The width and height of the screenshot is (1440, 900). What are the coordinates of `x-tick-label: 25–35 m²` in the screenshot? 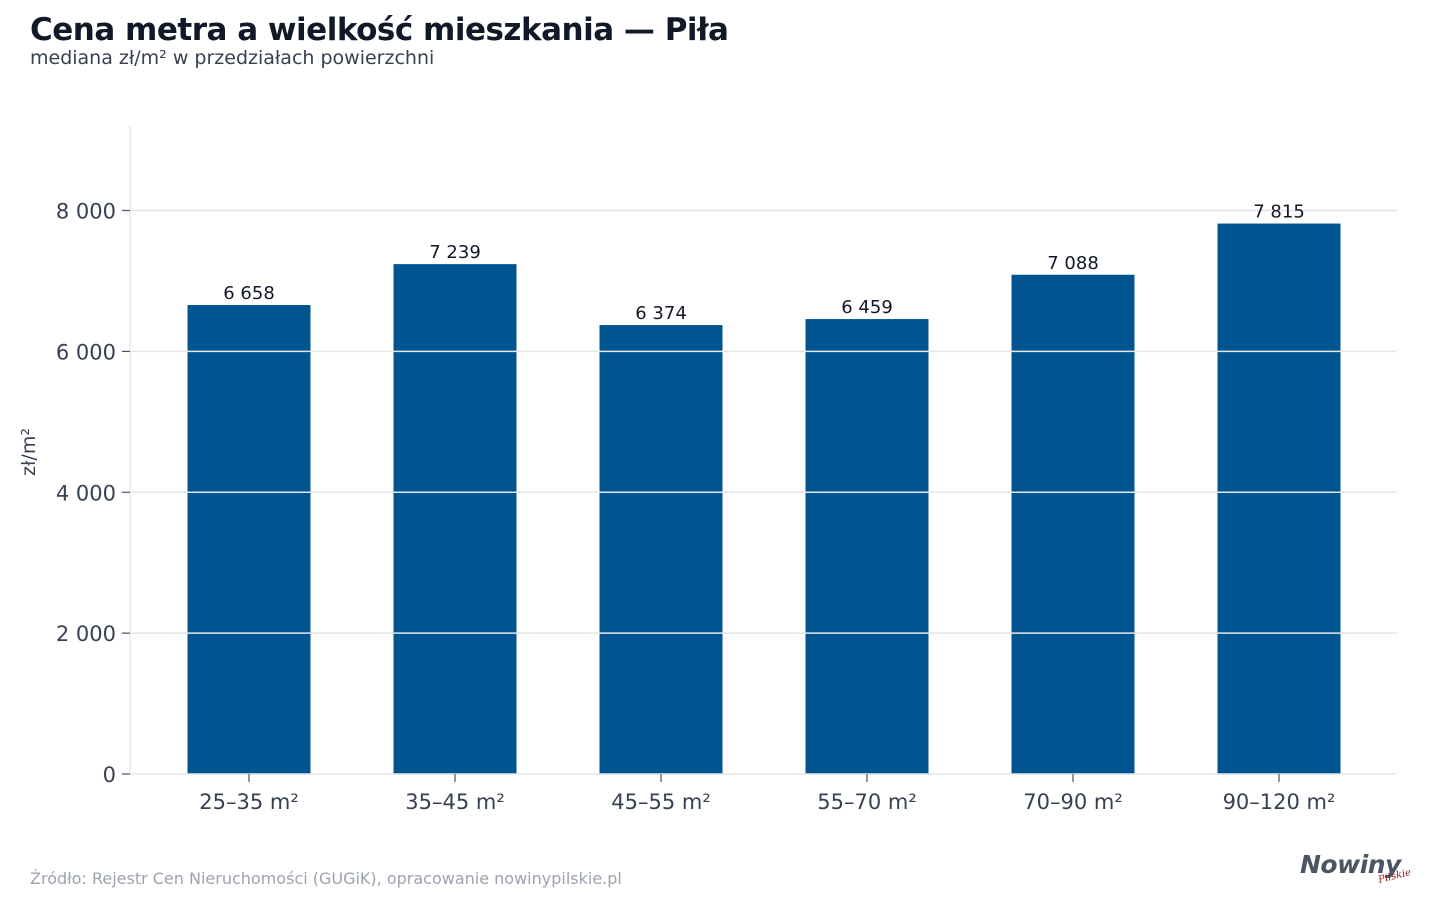 It's located at (249, 802).